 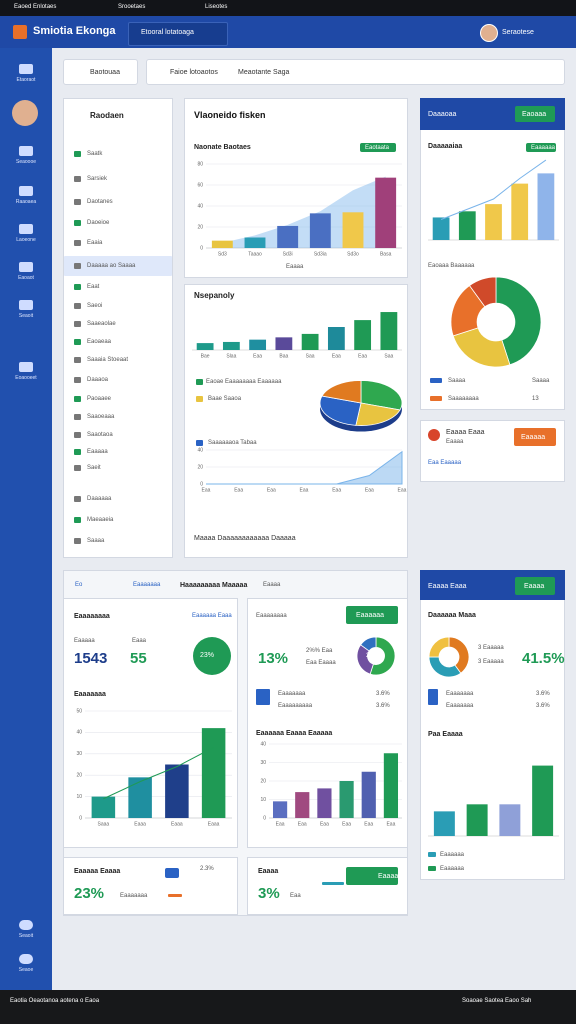 I want to click on tick-label: 30, so click(x=263, y=763).